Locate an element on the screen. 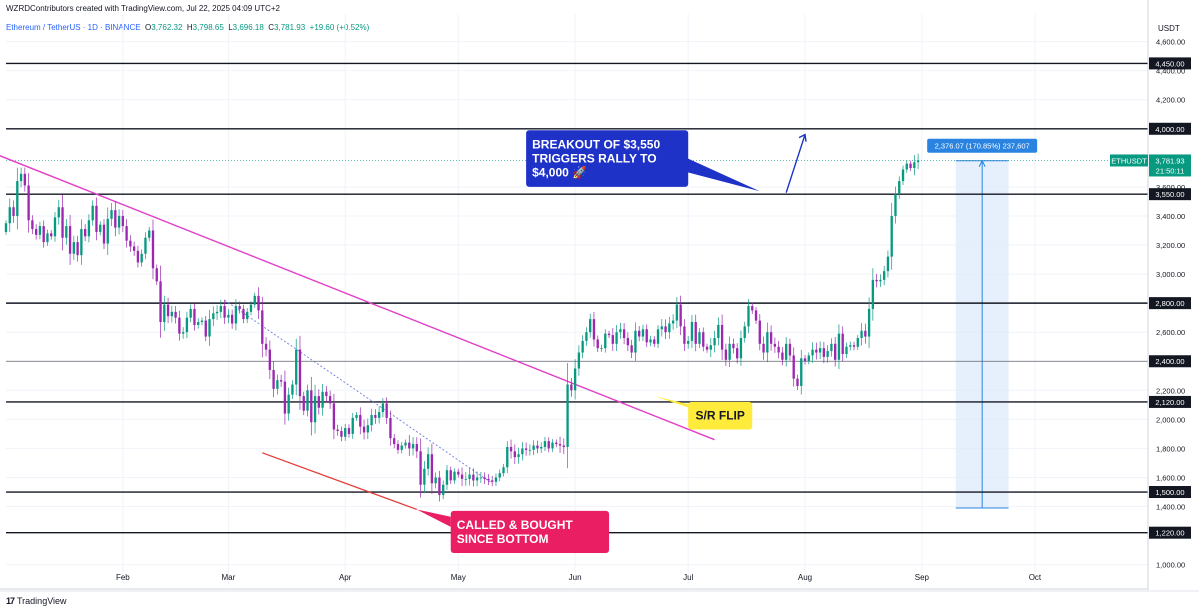  support-trendline is located at coordinates (340, 481).